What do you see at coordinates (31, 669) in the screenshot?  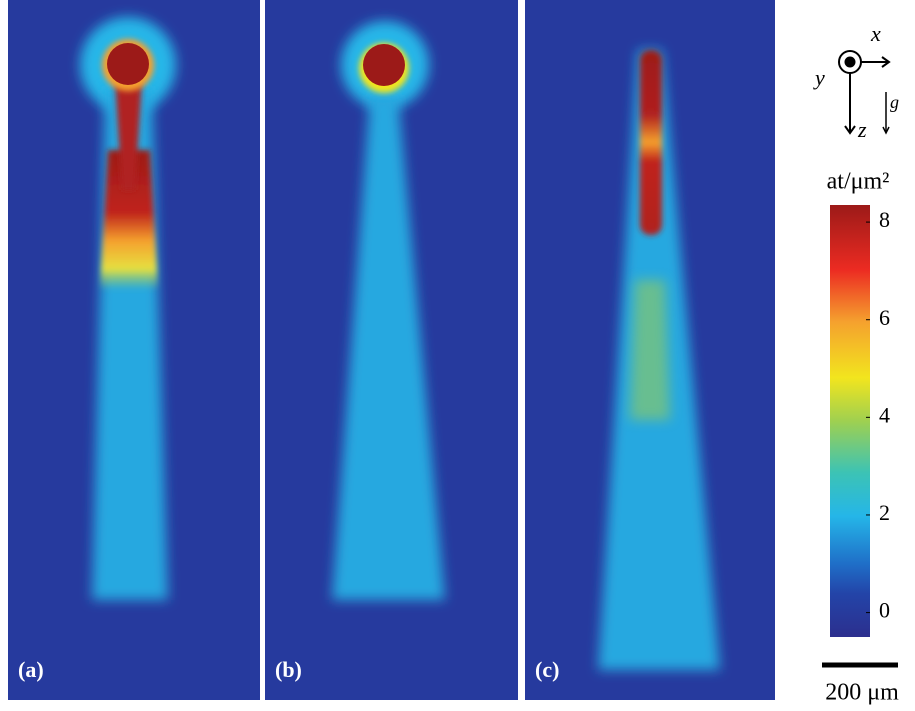 I see `panel-label: (a)` at bounding box center [31, 669].